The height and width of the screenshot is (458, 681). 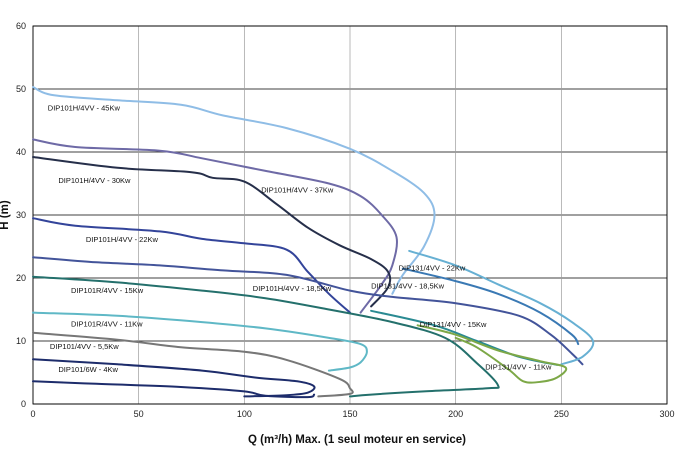 What do you see at coordinates (561, 414) in the screenshot?
I see `x-tick-label: 250` at bounding box center [561, 414].